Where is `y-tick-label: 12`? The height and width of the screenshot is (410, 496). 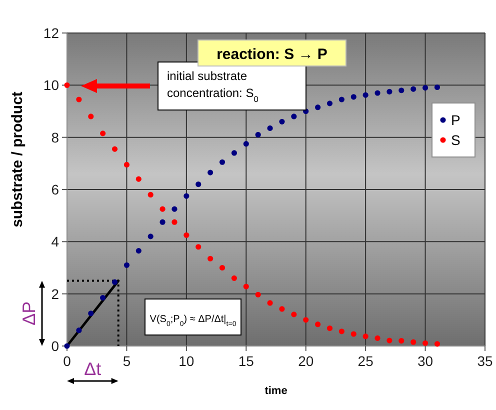
y-tick-label: 12 is located at coordinates (51, 33).